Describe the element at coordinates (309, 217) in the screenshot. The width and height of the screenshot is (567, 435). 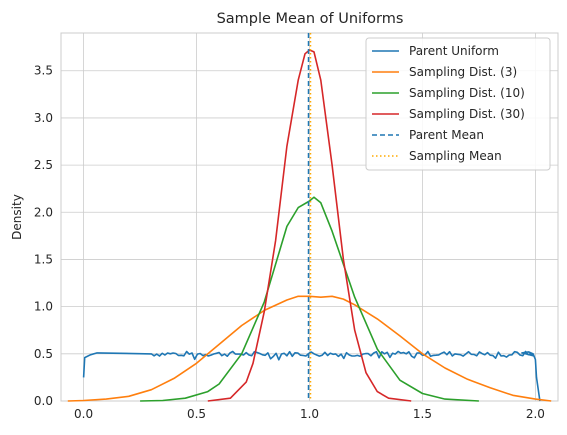
I see `reference-lines` at that location.